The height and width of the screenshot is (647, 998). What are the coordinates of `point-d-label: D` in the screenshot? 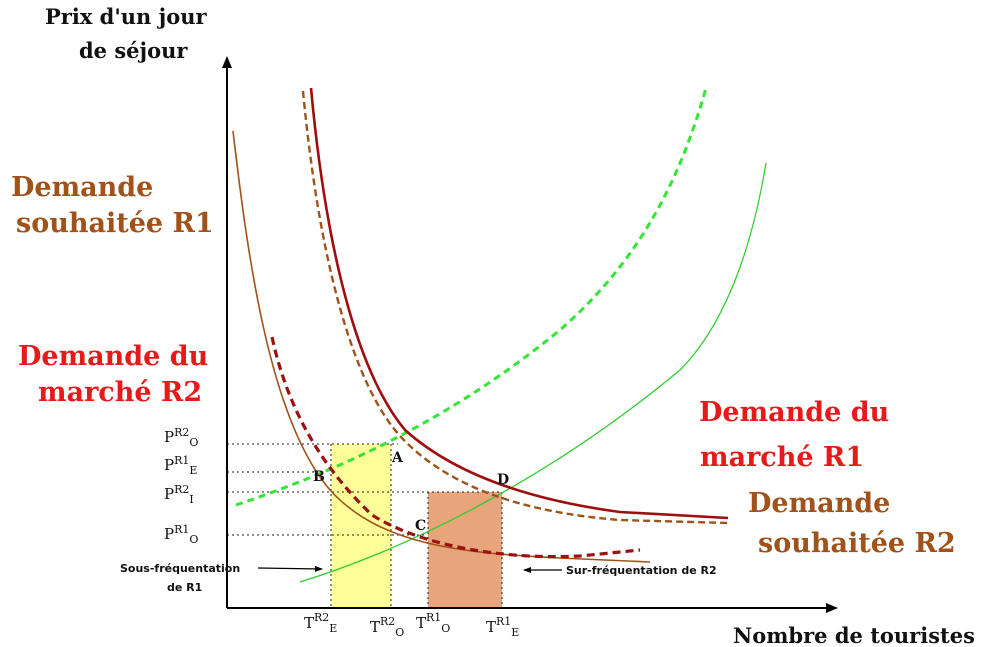 It's located at (503, 480).